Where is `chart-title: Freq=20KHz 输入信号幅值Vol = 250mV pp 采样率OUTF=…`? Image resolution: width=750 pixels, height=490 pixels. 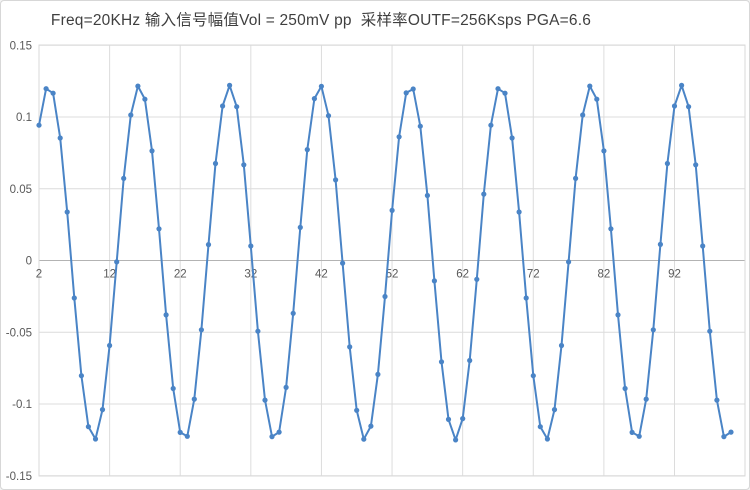 chart-title: Freq=20KHz 输入信号幅值Vol = 250mV pp 采样率OUTF=… is located at coordinates (321, 20).